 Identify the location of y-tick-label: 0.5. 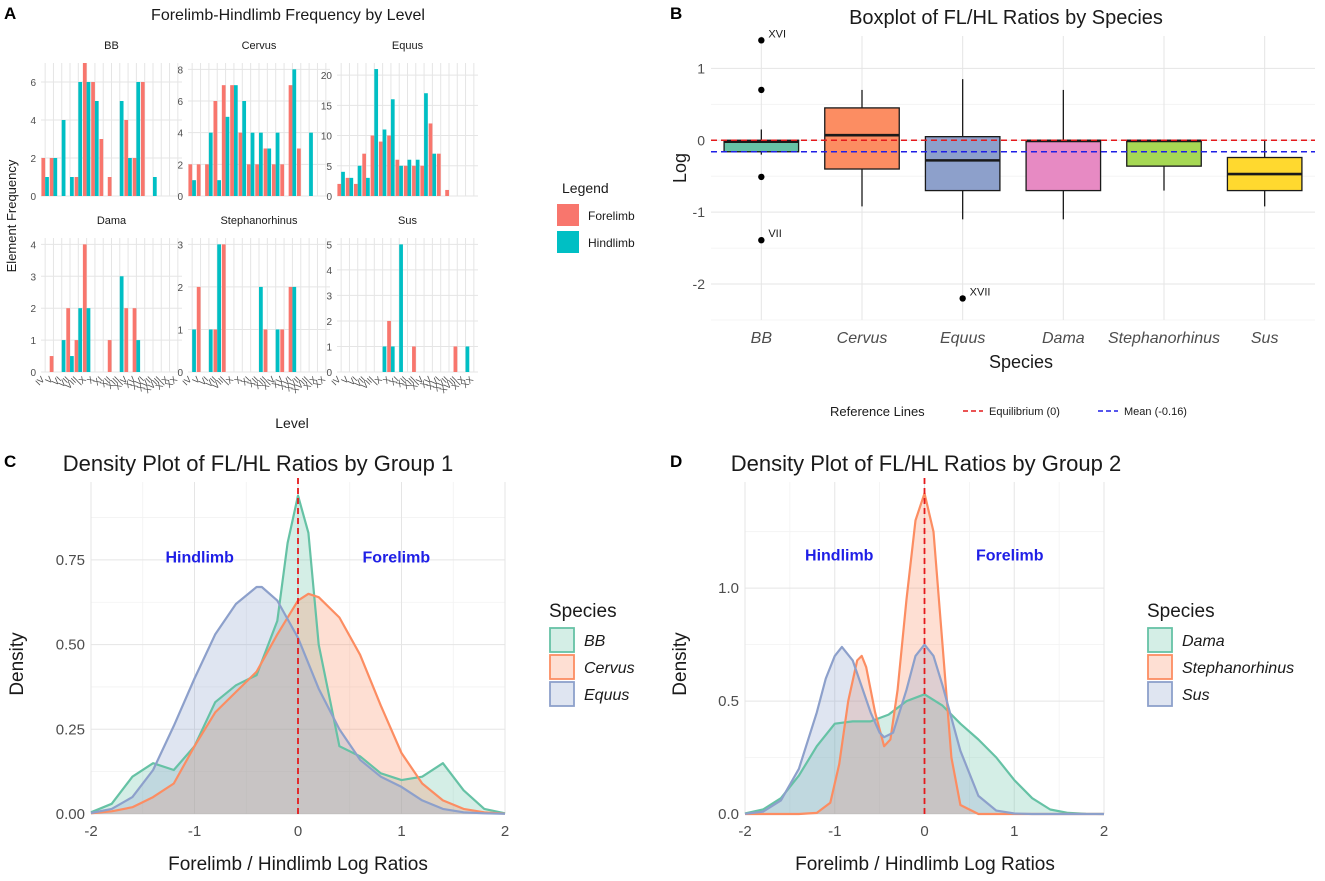
(728, 701).